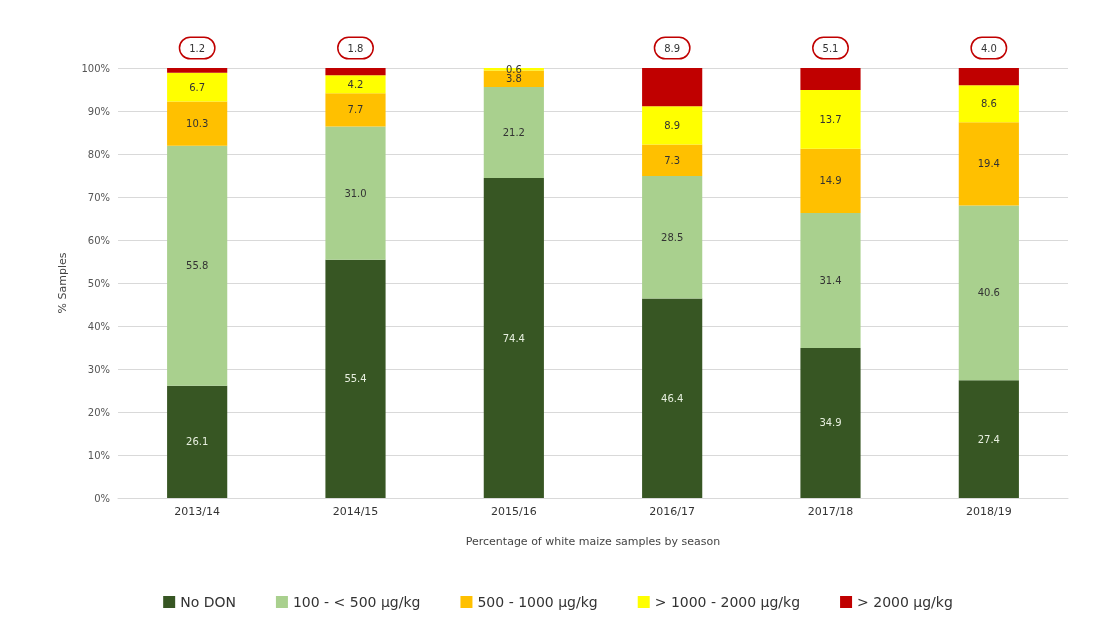 The width and height of the screenshot is (1116, 640). Describe the element at coordinates (98, 369) in the screenshot. I see `y-tick-label: 30%` at that location.